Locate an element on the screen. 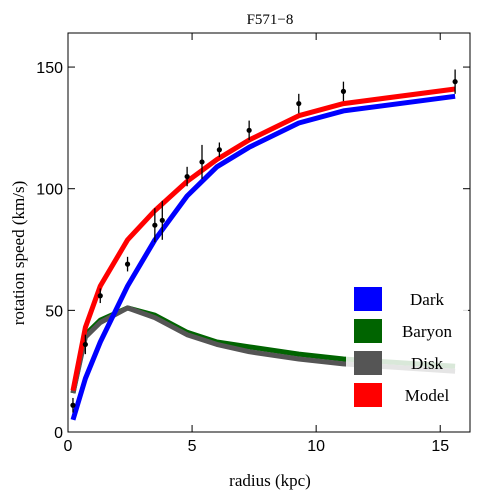  chart-title: F571−8 is located at coordinates (270, 20).